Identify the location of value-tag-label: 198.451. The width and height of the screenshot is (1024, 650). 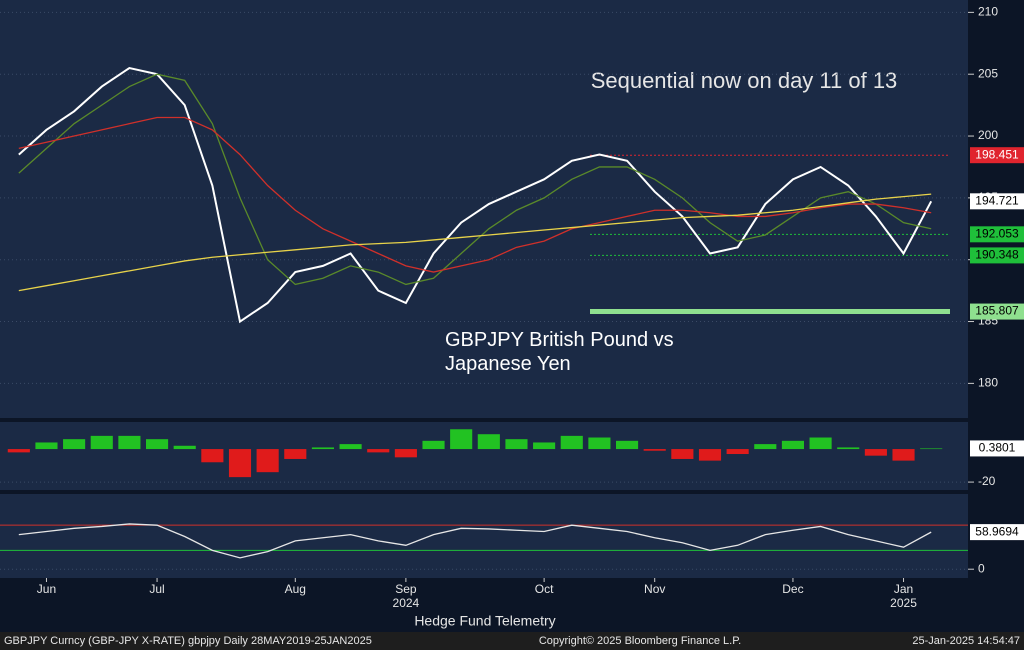
(997, 154).